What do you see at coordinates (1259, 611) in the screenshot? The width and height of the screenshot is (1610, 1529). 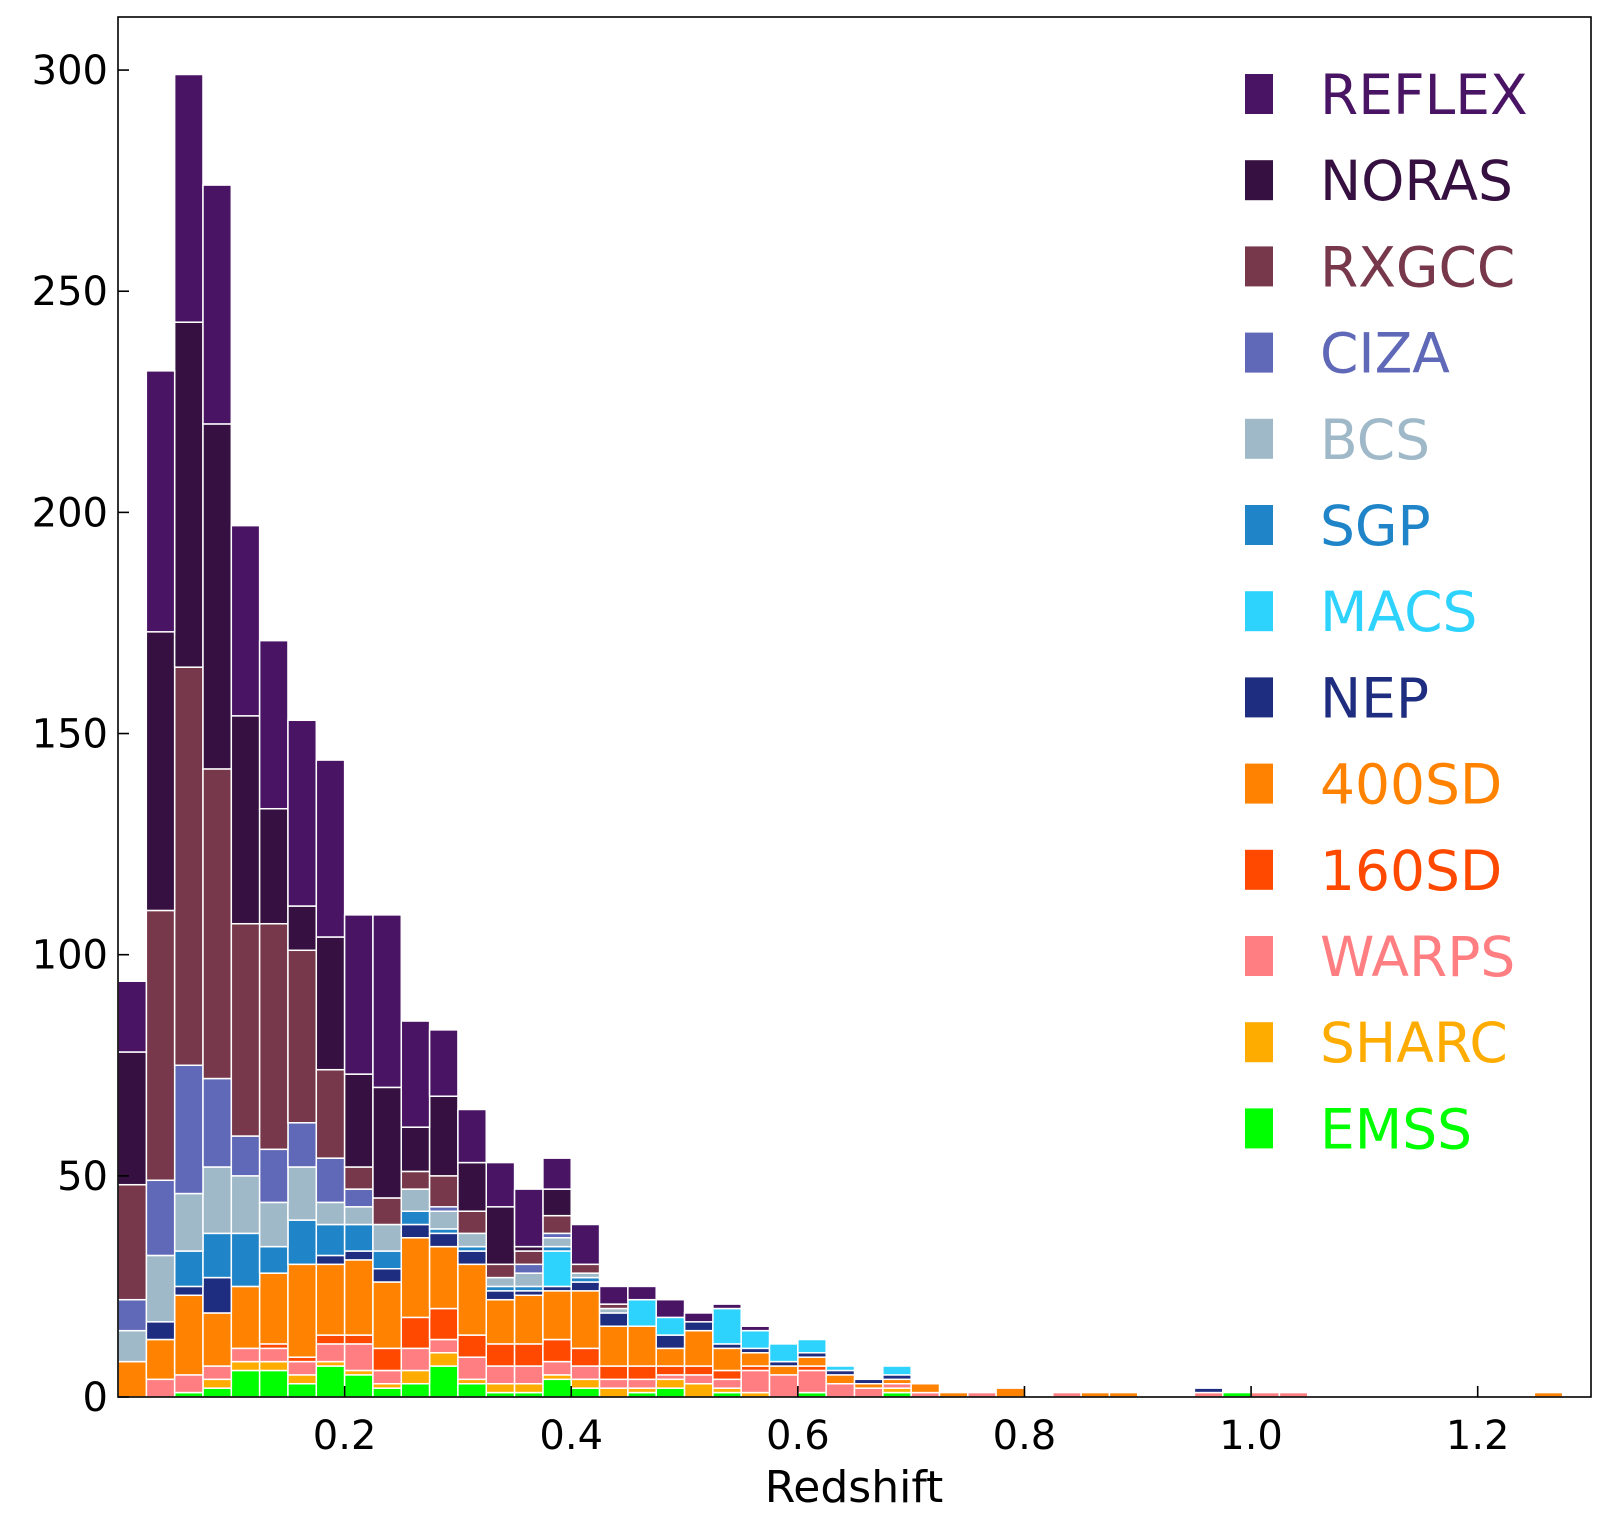 I see `legend-swatch-macs` at bounding box center [1259, 611].